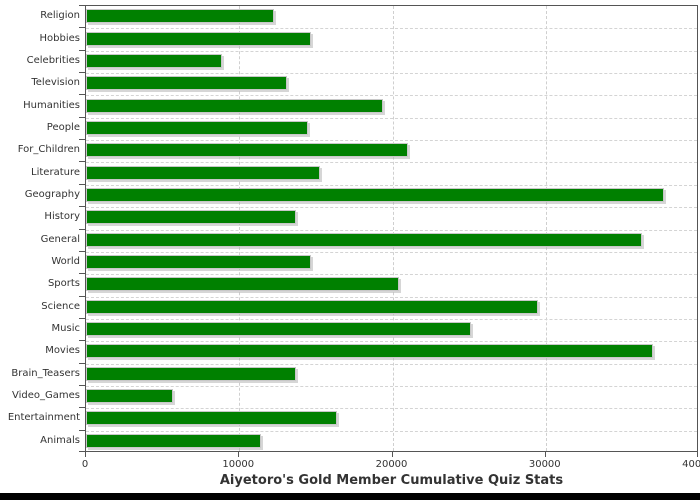 The image size is (700, 500). What do you see at coordinates (60, 239) in the screenshot?
I see `category-label: General` at bounding box center [60, 239].